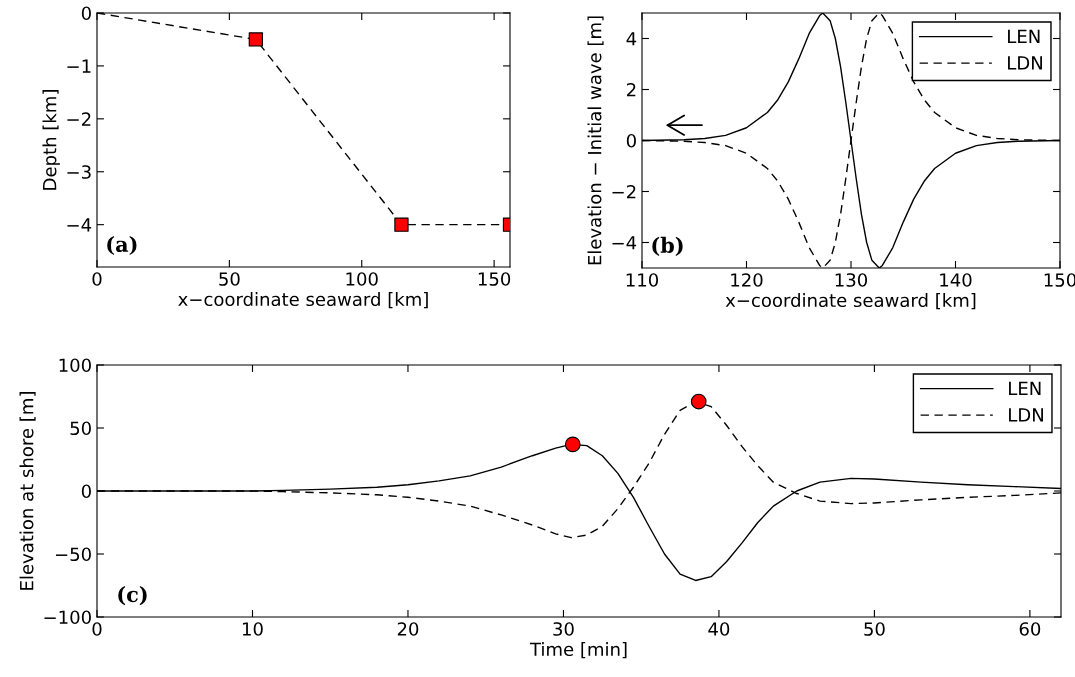 The width and height of the screenshot is (1075, 677). What do you see at coordinates (1030, 629) in the screenshot?
I see `x-tick-label: 60` at bounding box center [1030, 629].